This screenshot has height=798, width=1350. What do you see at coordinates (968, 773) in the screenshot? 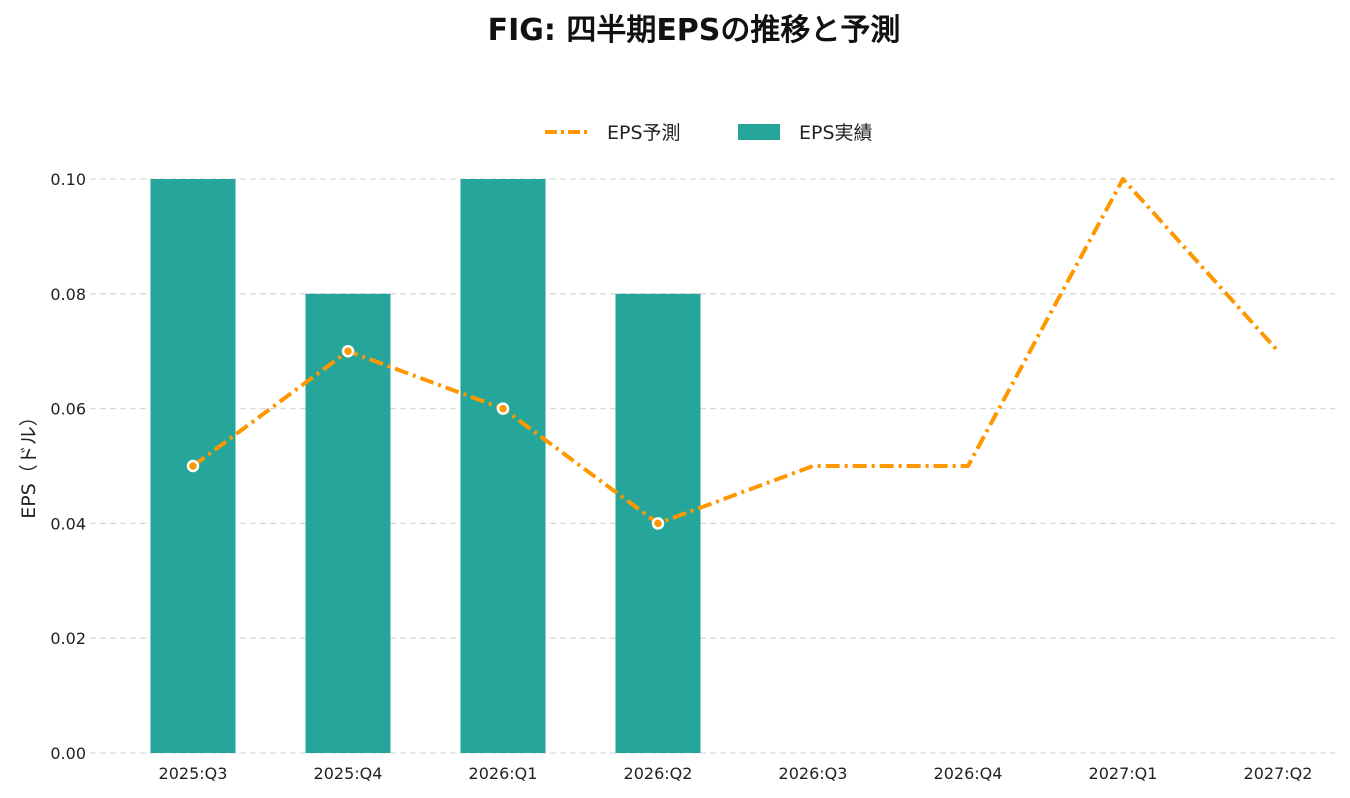
I see `x-tick-label: 2026:Q4` at bounding box center [968, 773].